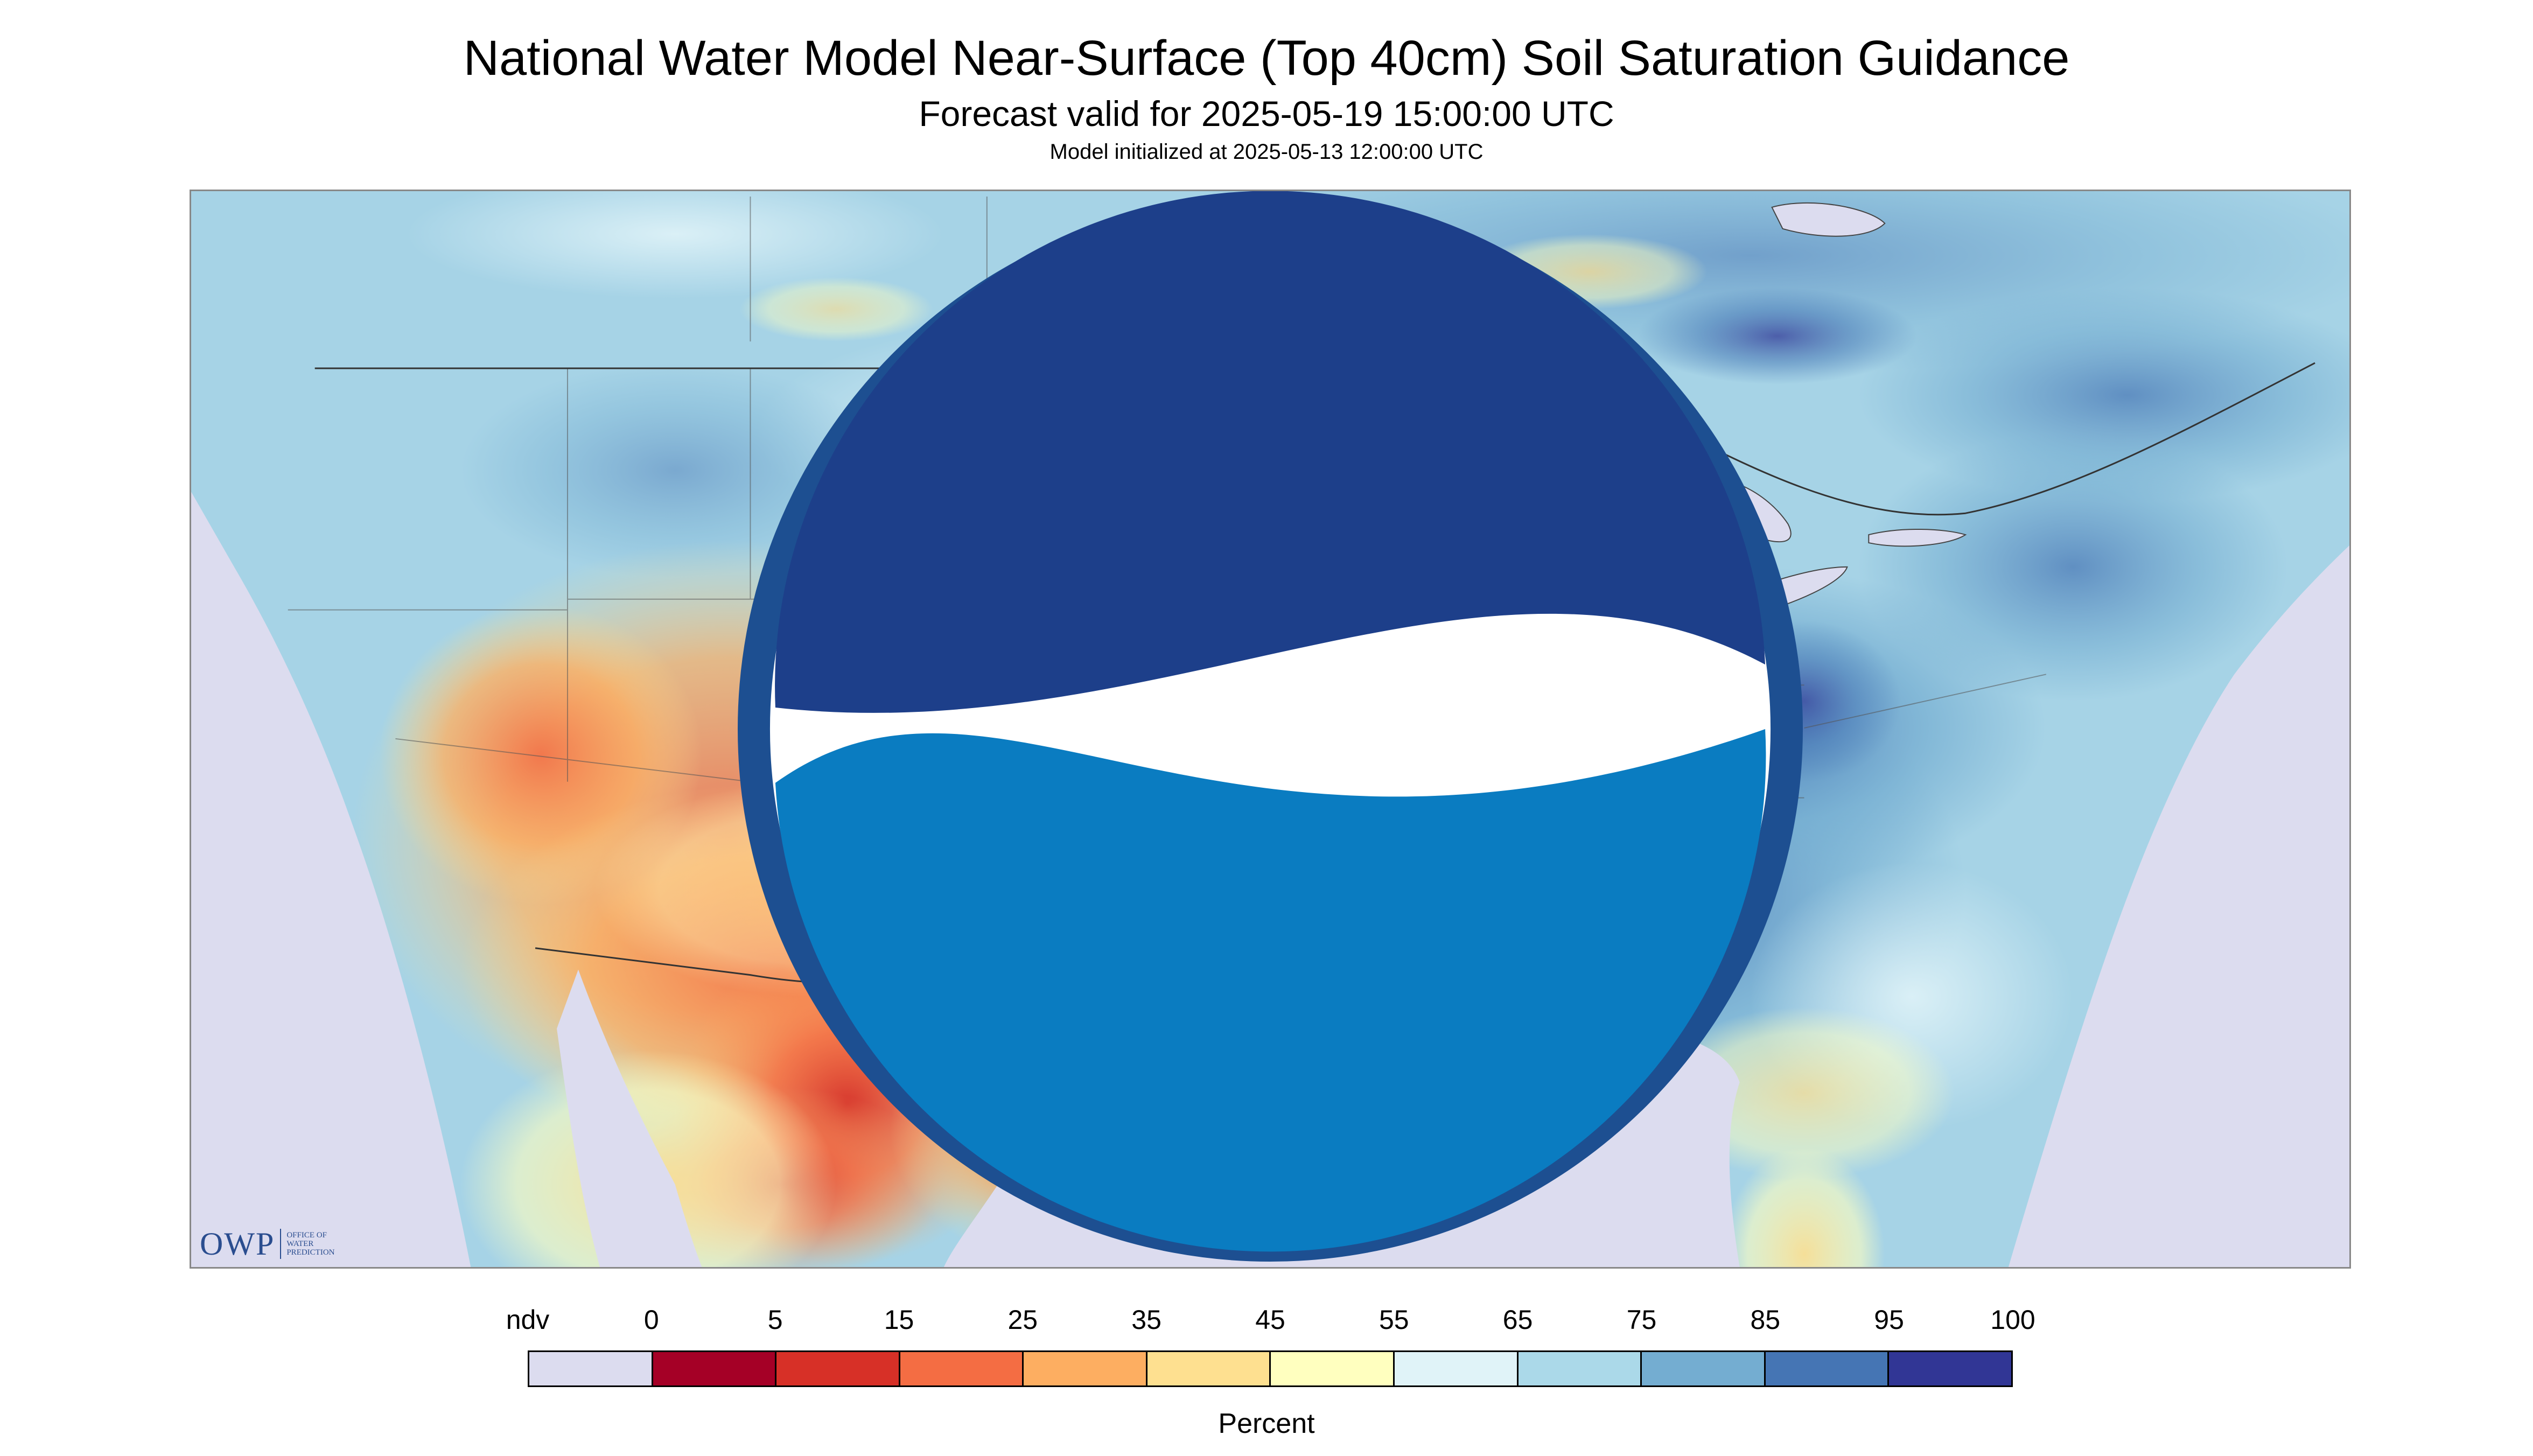  What do you see at coordinates (1518, 1320) in the screenshot?
I see `colorbar-label: 65` at bounding box center [1518, 1320].